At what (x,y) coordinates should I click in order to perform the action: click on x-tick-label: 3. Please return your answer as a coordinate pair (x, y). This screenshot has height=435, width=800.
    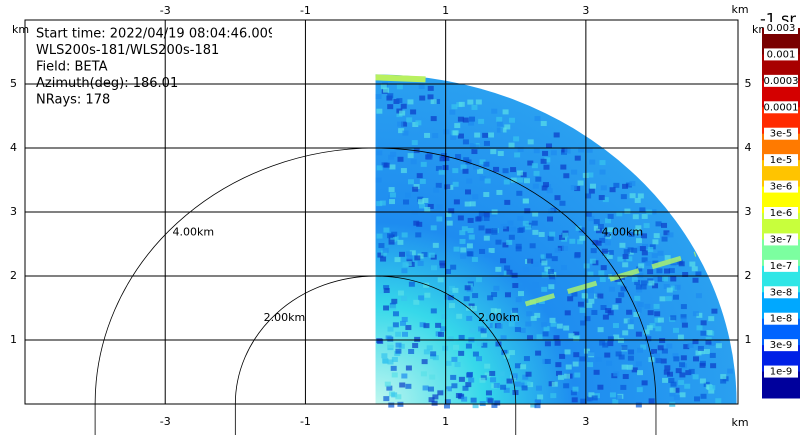
    Looking at the image, I should click on (585, 10).